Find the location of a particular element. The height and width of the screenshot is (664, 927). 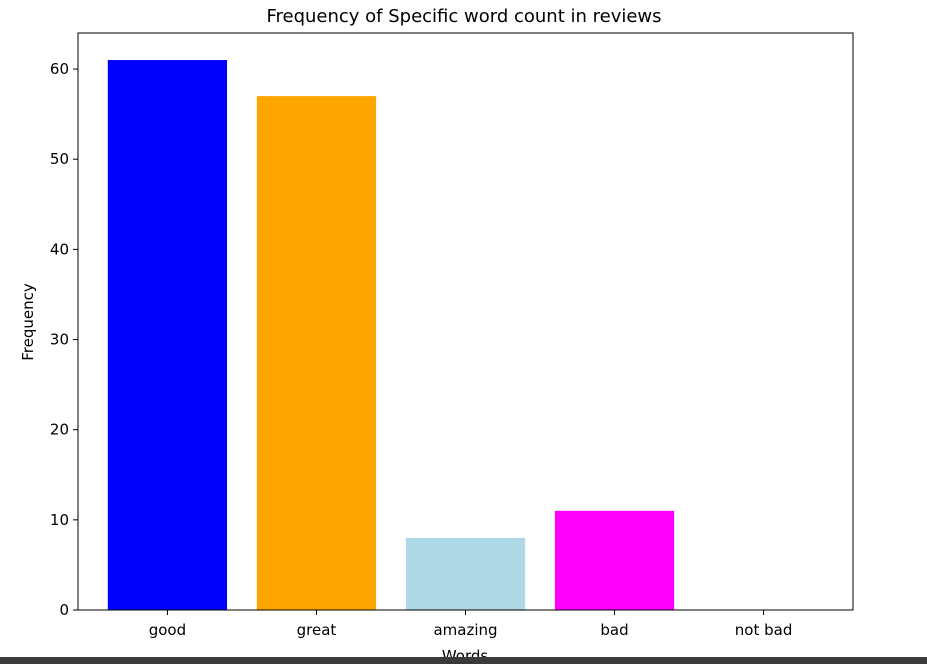

y-axis: 0 10 20 30 40 50 60 is located at coordinates (64, 339).